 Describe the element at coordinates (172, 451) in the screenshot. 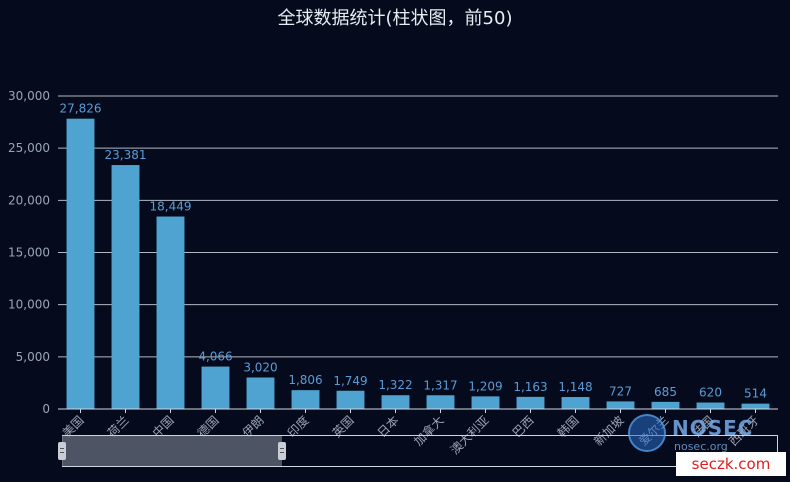

I see `data-zoom-window` at that location.